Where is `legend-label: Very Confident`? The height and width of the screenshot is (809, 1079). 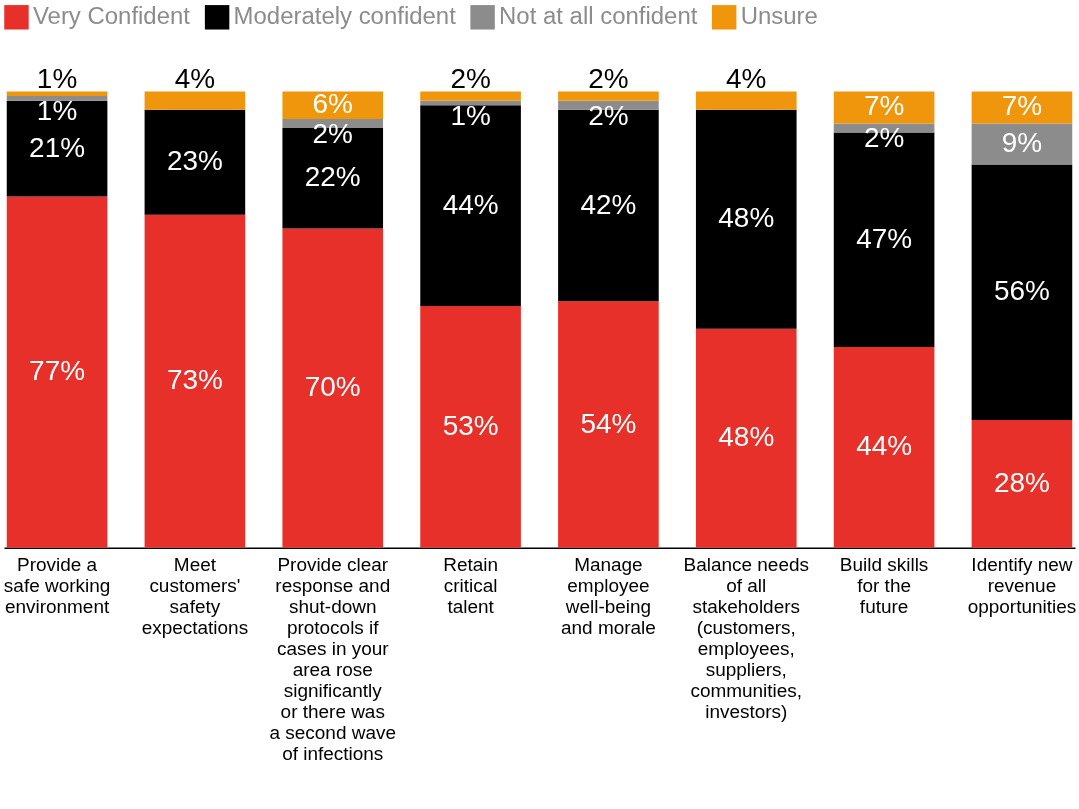 legend-label: Very Confident is located at coordinates (111, 16).